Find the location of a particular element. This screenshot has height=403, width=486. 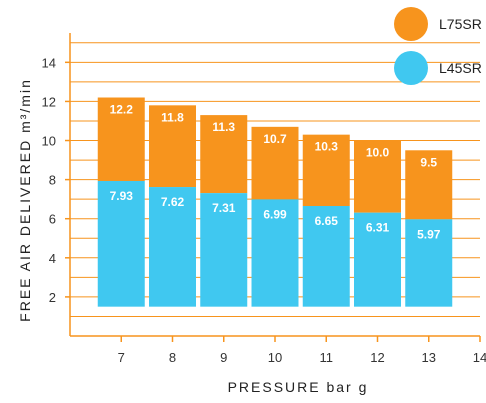

y-tick-label: 6 is located at coordinates (52, 219).